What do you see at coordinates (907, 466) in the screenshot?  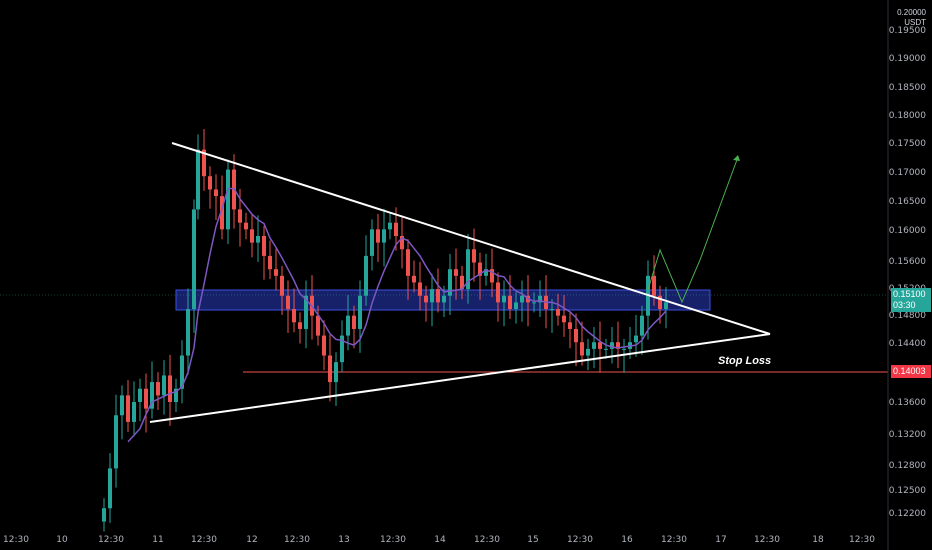 I see `price-tick-label: 0.12800` at bounding box center [907, 466].